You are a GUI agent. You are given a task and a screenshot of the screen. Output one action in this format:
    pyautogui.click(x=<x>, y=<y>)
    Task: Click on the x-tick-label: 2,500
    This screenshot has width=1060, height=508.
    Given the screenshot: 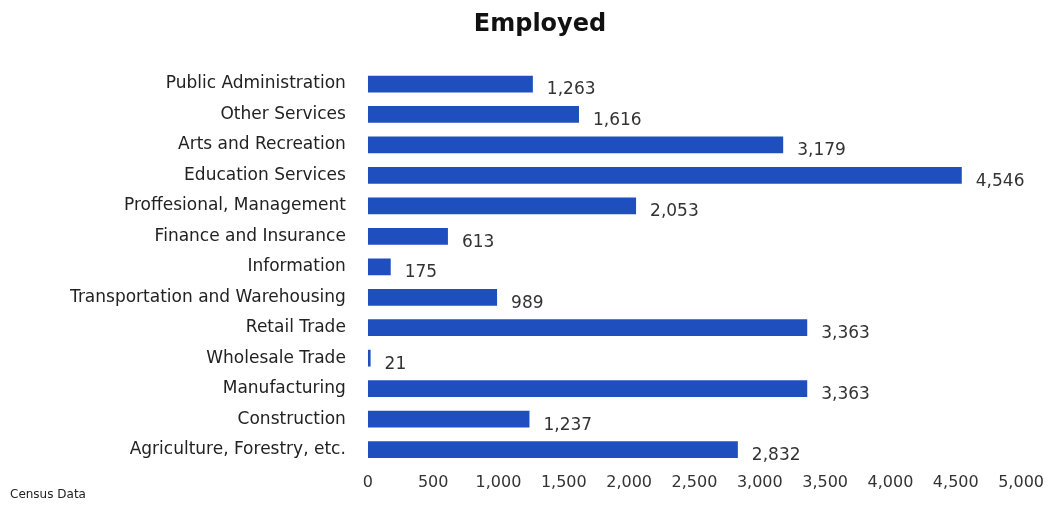 What is the action you would take?
    pyautogui.click(x=694, y=481)
    